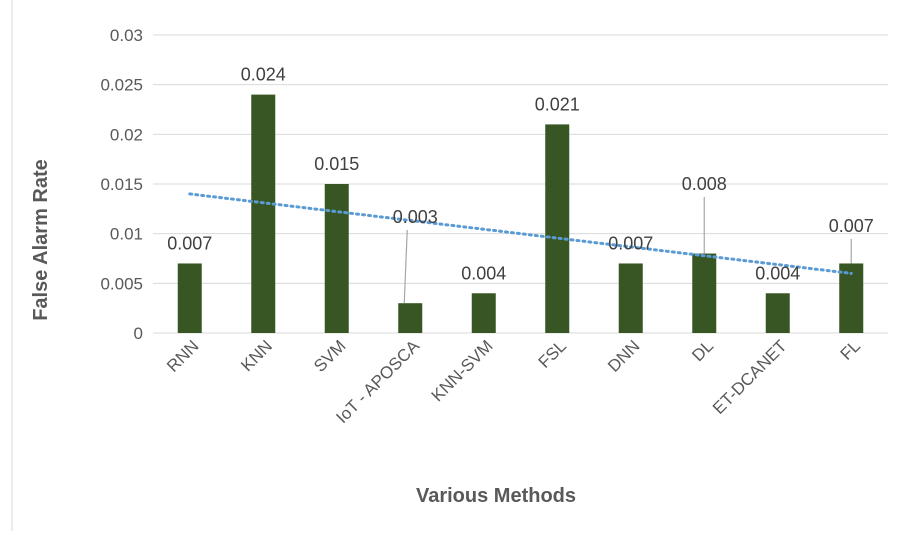 The image size is (904, 536). I want to click on y-tick-label: 0, so click(138, 333).